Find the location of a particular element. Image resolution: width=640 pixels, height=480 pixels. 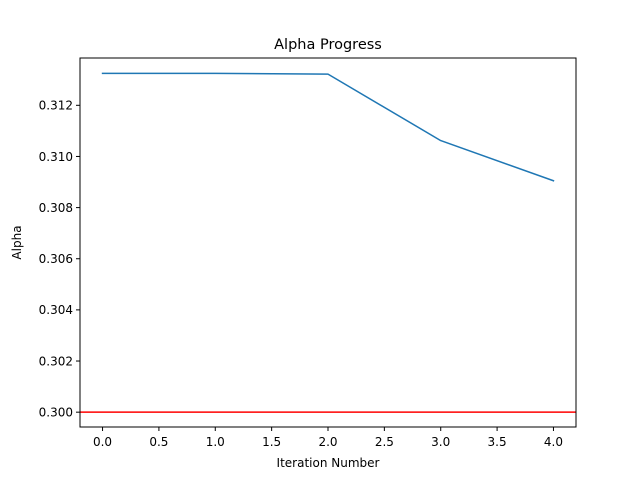

x-tick-label: 0.5 is located at coordinates (158, 442).